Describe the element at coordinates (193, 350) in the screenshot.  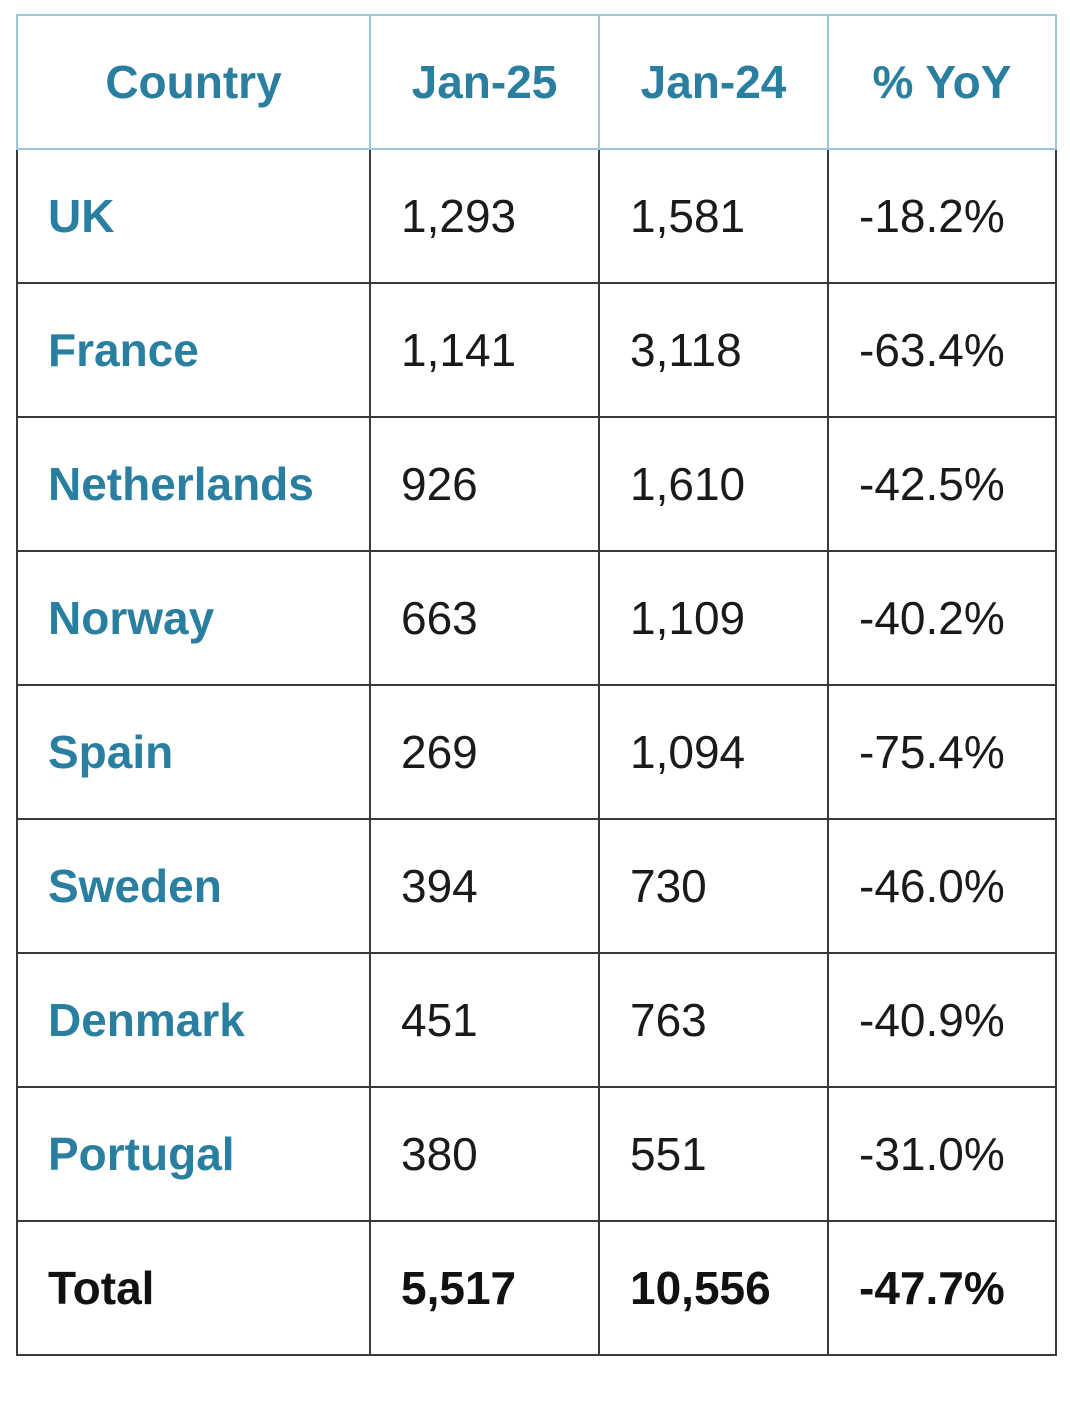
I see `country-cell: France` at that location.